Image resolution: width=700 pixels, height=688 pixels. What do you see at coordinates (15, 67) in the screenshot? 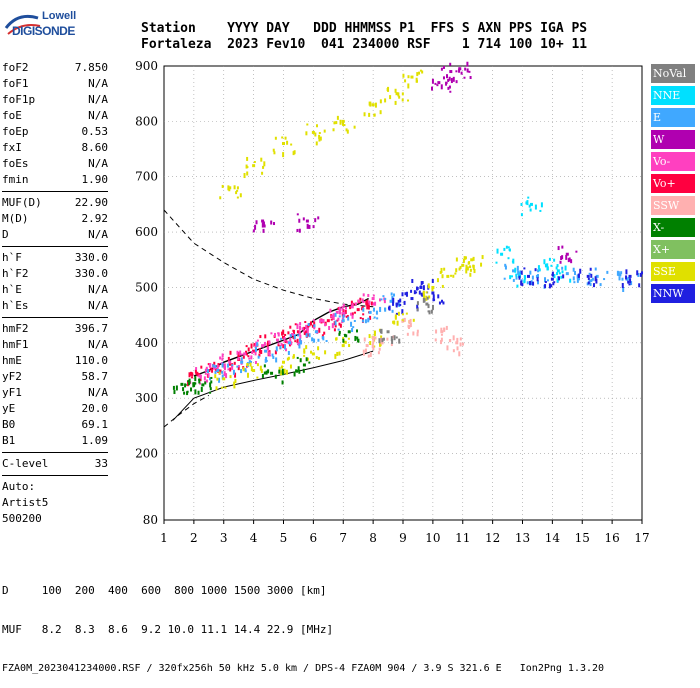
I see `param-label: foF2` at bounding box center [15, 67].